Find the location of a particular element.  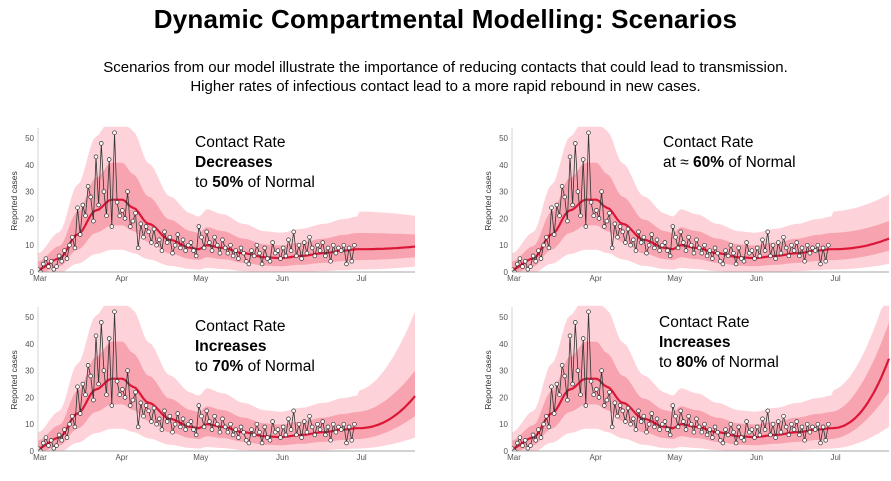

x-tick-label: Apr is located at coordinates (595, 457).